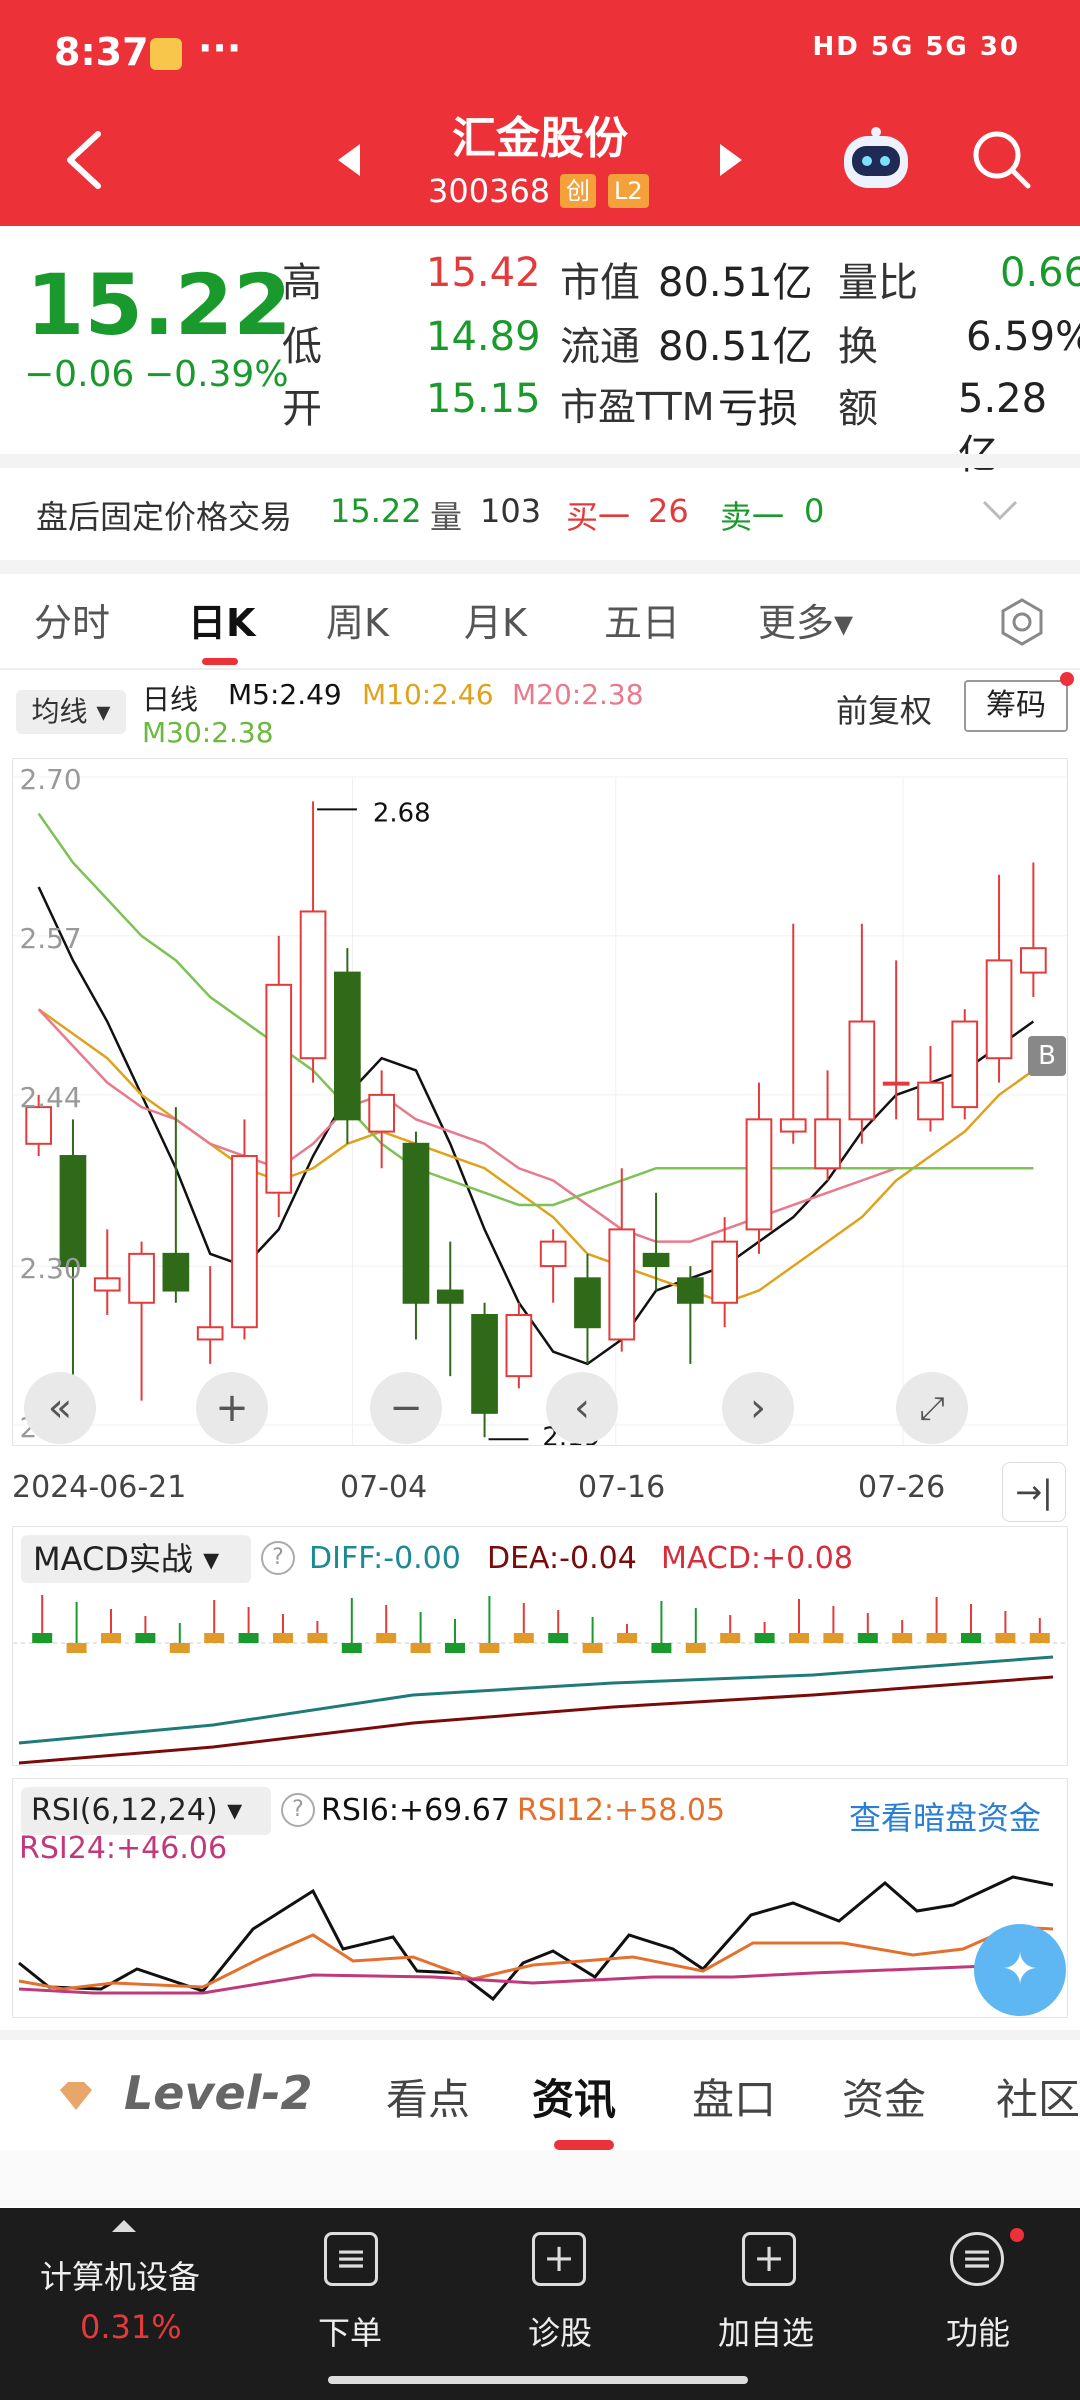  I want to click on scroll-right-icon: ›, so click(758, 1408).